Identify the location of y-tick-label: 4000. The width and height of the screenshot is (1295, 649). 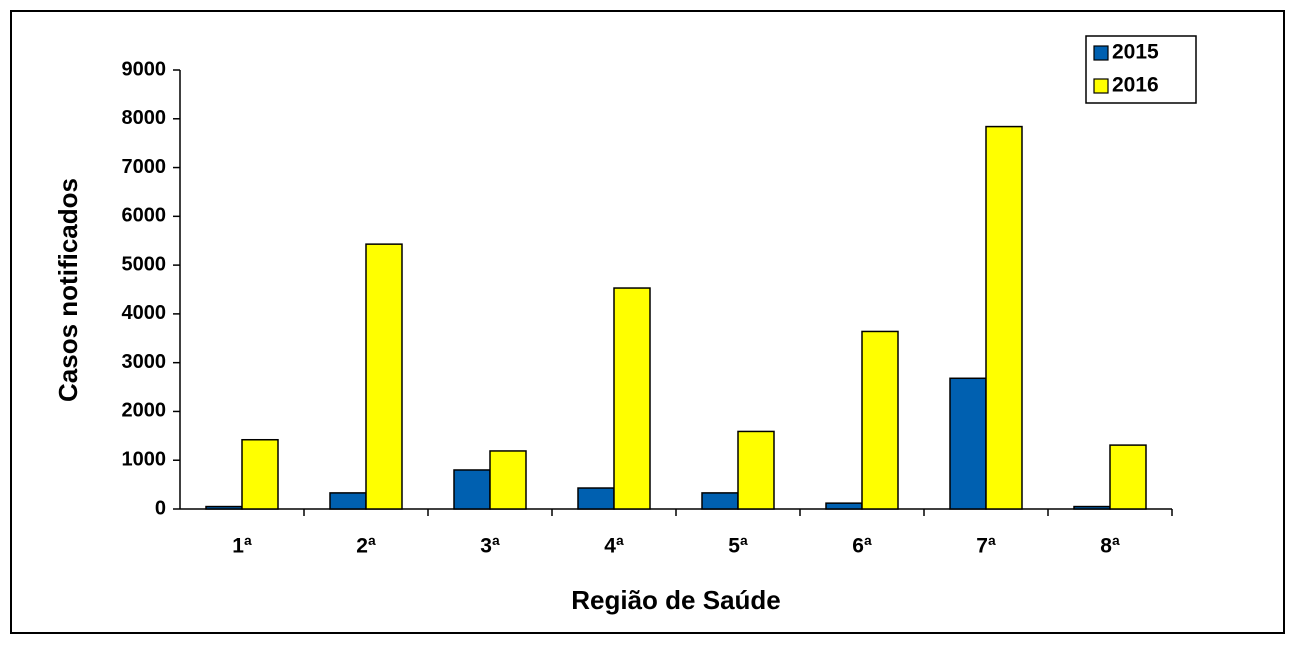
(144, 313).